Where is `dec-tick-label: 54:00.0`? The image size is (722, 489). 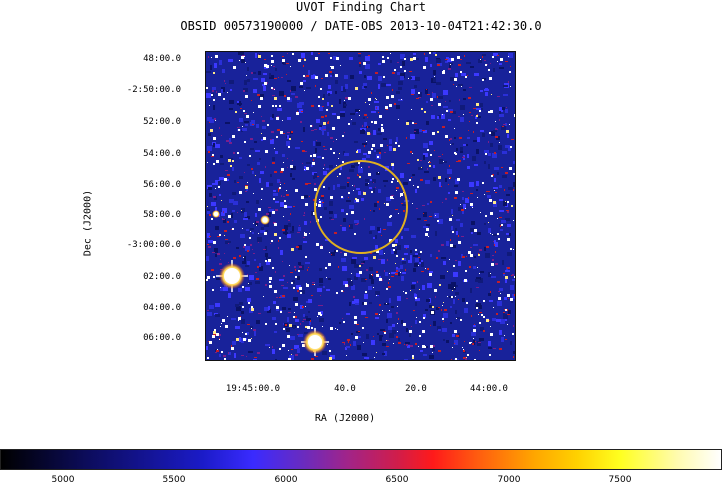 dec-tick-label: 54:00.0 is located at coordinates (162, 154).